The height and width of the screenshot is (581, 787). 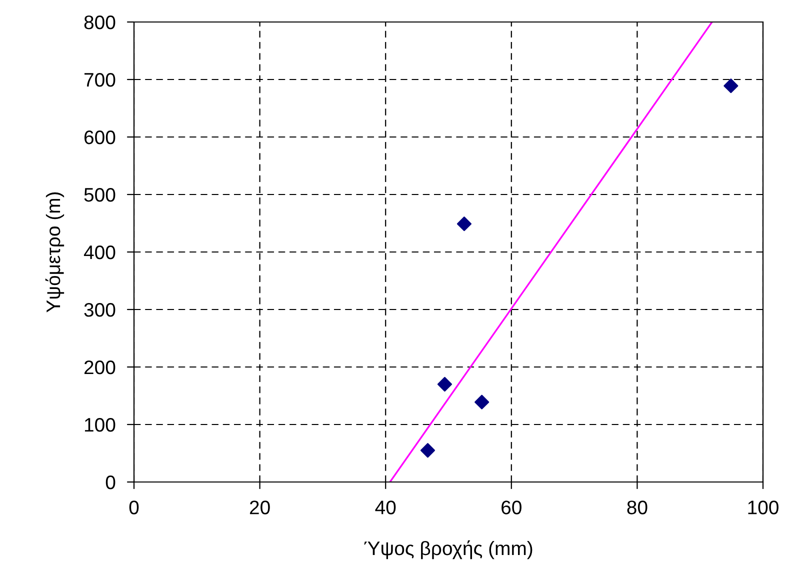 I want to click on x-tick-label: 60, so click(x=512, y=507).